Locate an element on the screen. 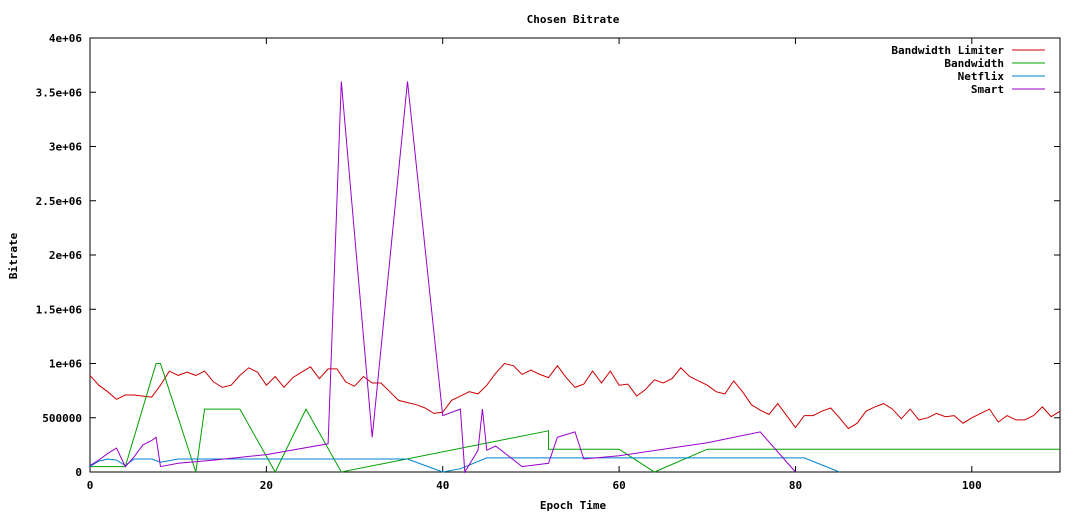 This screenshot has height=516, width=1080. y-tick-label: 2e+06 is located at coordinates (65, 255).